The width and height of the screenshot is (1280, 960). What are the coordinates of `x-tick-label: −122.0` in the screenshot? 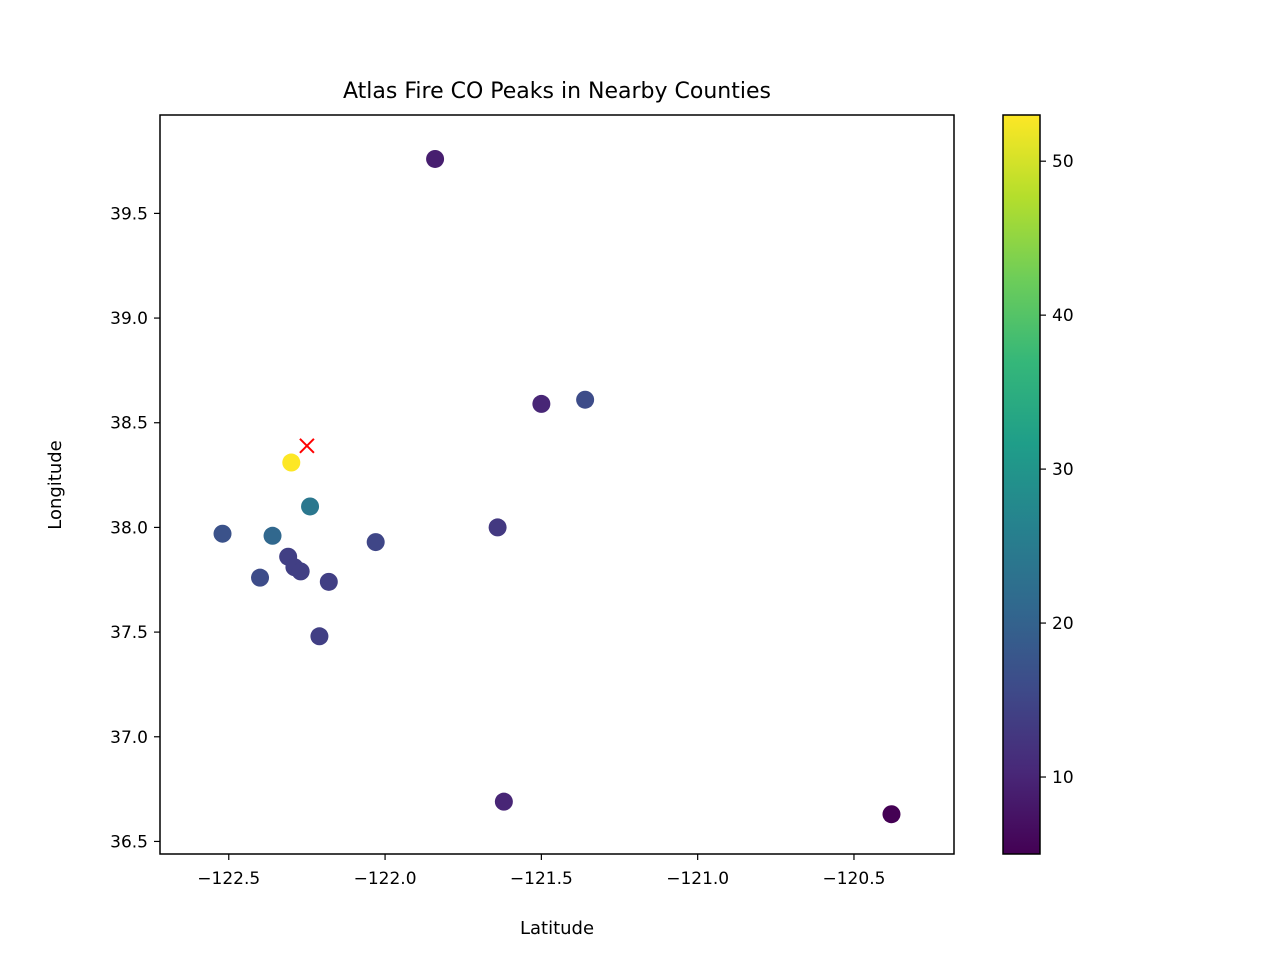 It's located at (385, 879).